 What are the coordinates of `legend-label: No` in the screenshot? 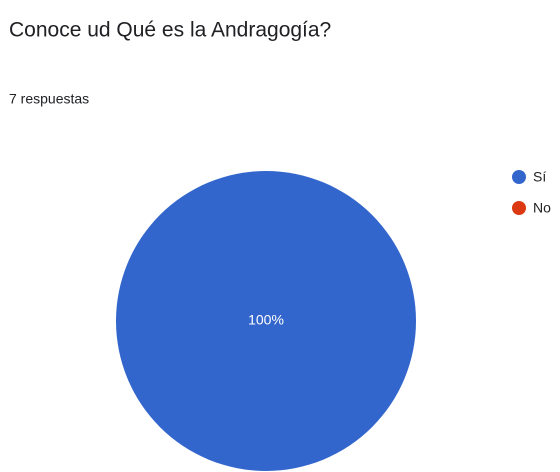 It's located at (542, 208).